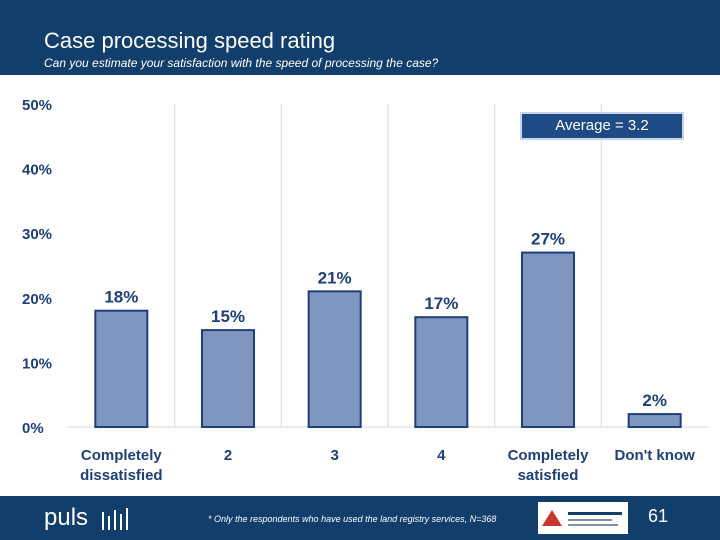 This screenshot has width=720, height=540. Describe the element at coordinates (115, 519) in the screenshot. I see `puls-logo-bars-icon` at that location.